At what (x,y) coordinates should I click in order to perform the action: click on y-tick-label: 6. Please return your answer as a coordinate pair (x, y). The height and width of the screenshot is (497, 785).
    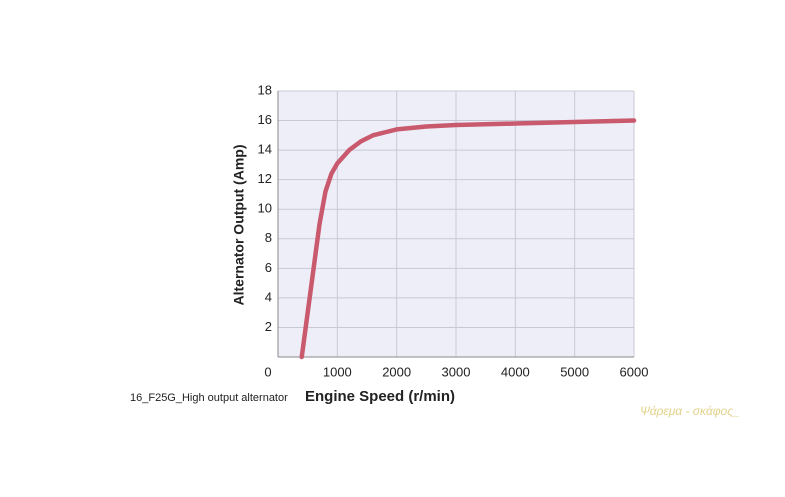
    Looking at the image, I should click on (268, 267).